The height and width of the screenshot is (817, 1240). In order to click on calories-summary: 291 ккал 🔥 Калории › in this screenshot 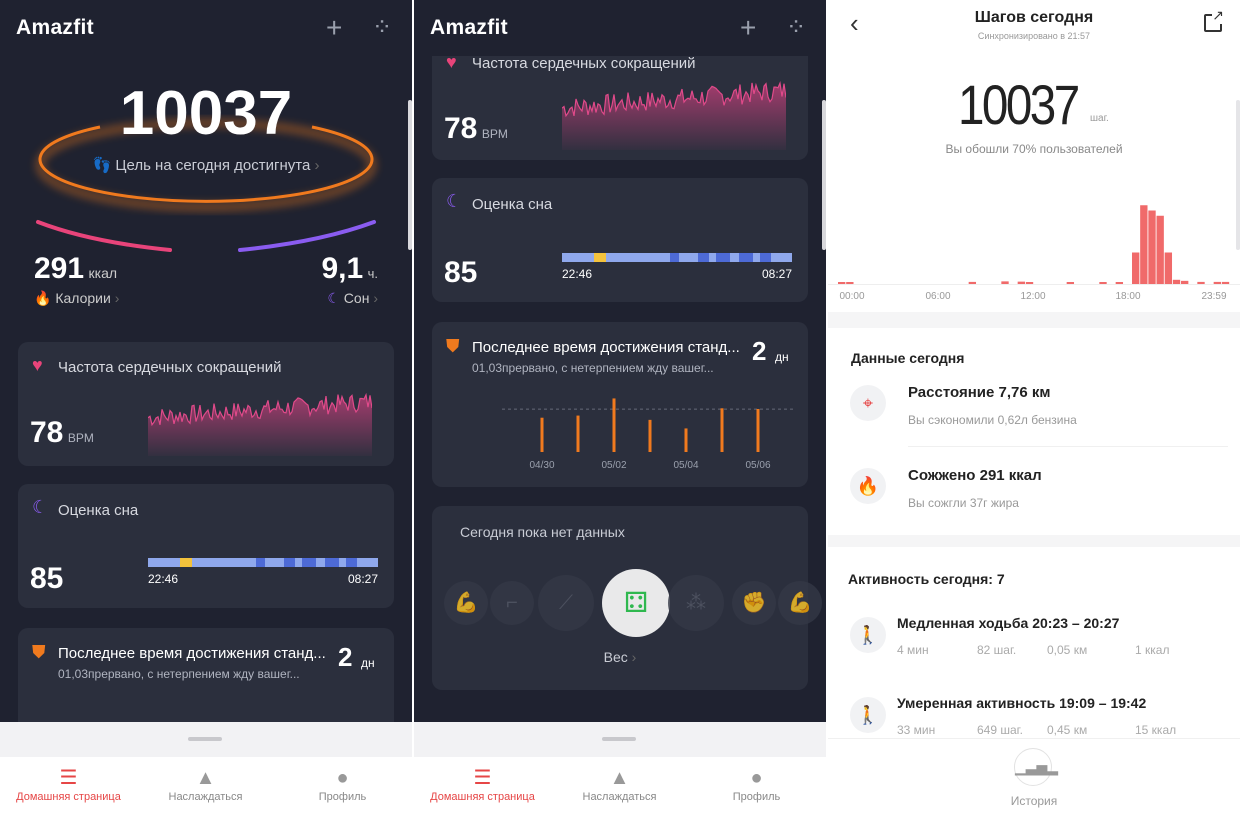, I will do `click(76, 279)`.